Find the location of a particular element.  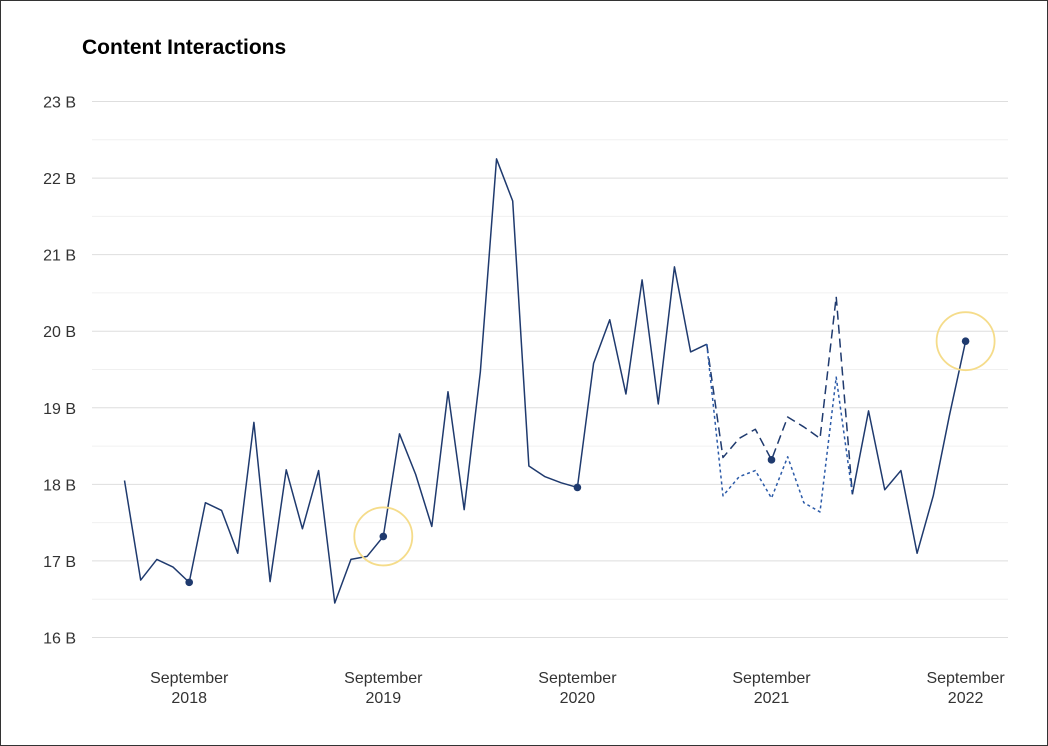

series-line-dashed is located at coordinates (780, 395).